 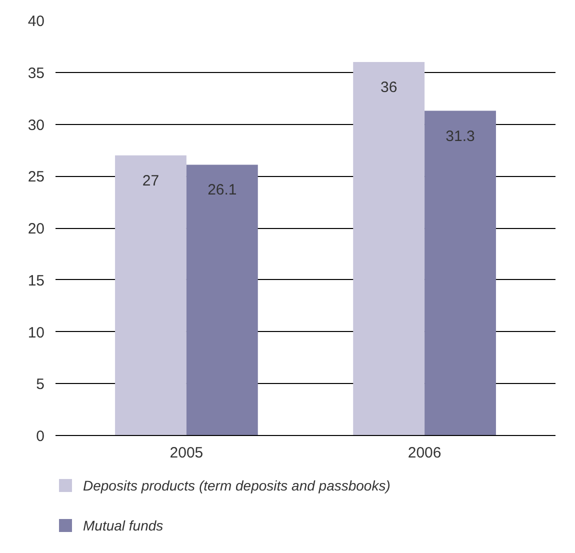 I want to click on y-tick-label: 35, so click(x=36, y=73).